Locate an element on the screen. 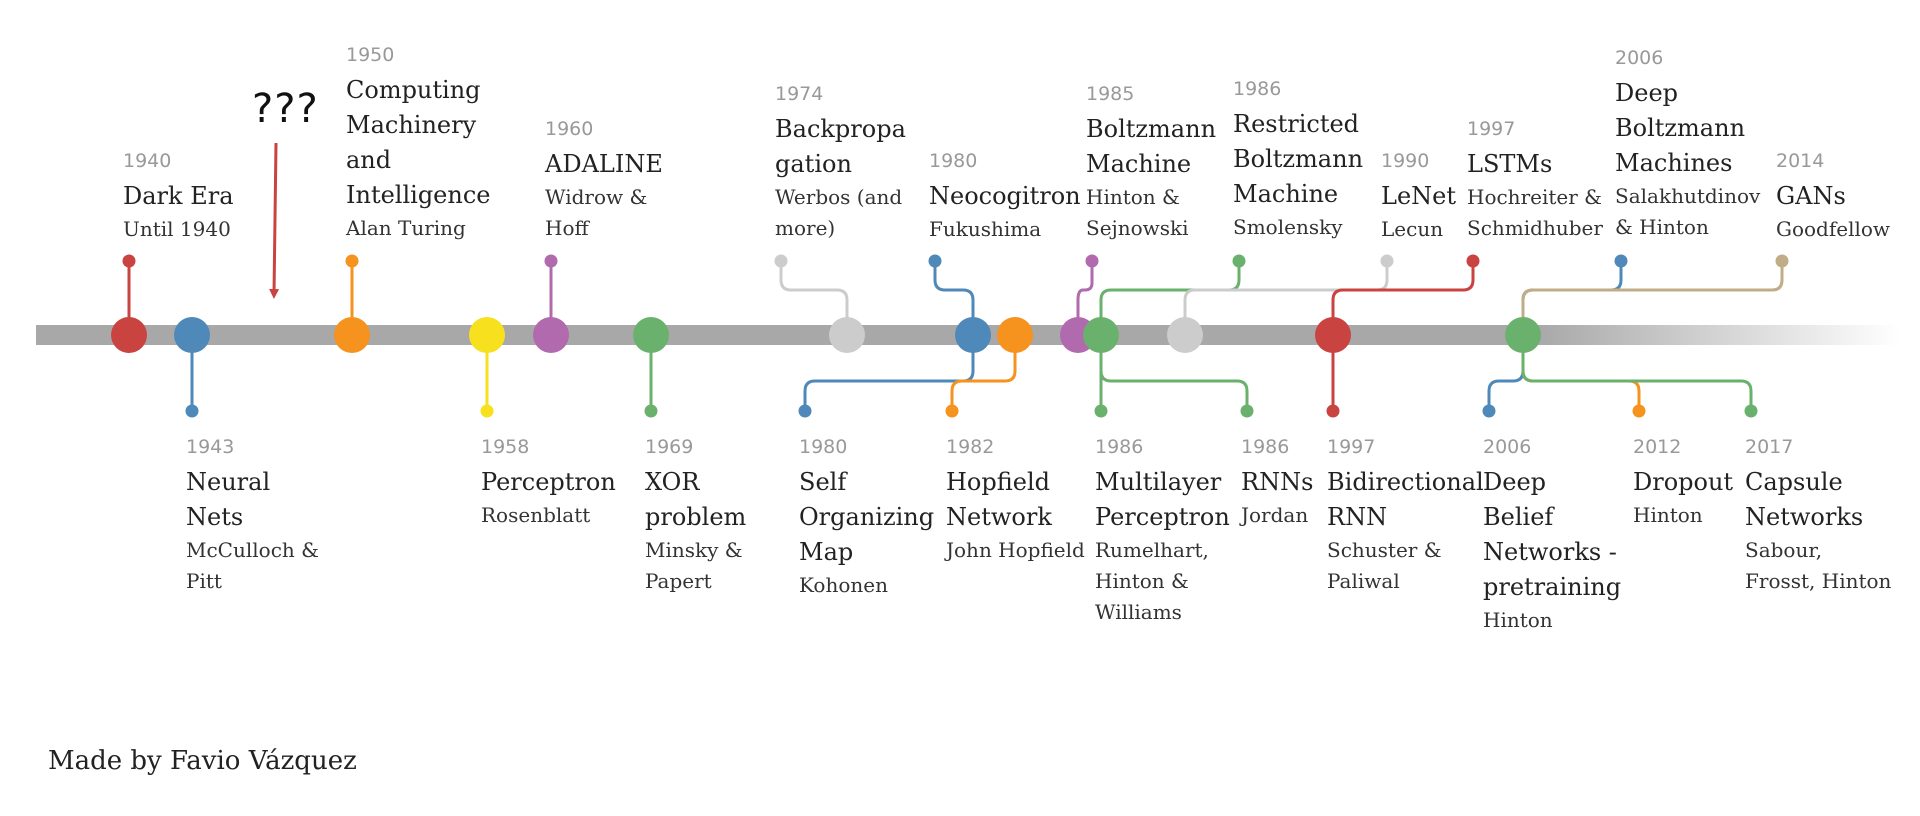 Image resolution: width=1920 pixels, height=816 pixels. event-author: Rumelhart, Hinton & Williams is located at coordinates (1152, 581).